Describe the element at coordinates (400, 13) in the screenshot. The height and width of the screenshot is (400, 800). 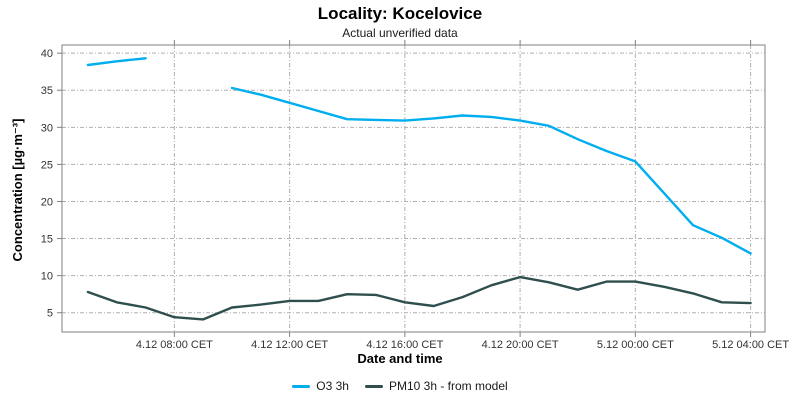
I see `chart-title: Locality: Kocelovice` at that location.